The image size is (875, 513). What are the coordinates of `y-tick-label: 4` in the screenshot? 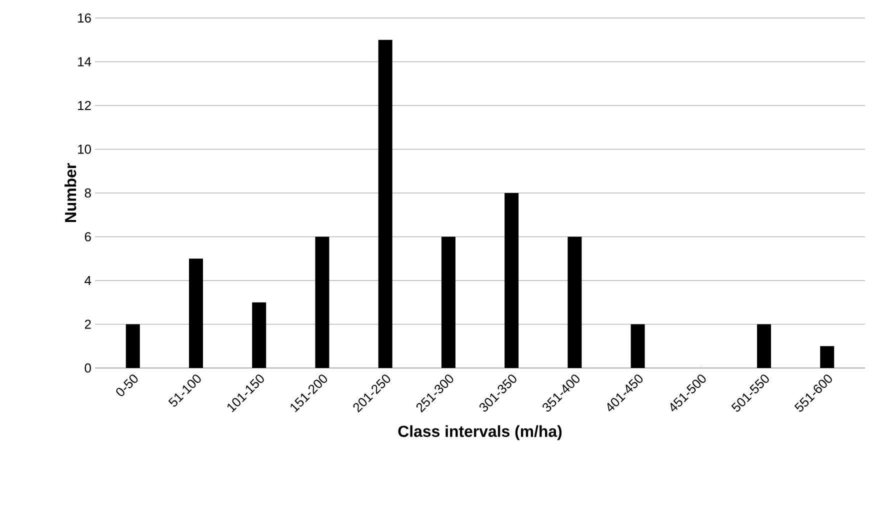 It's located at (88, 280).